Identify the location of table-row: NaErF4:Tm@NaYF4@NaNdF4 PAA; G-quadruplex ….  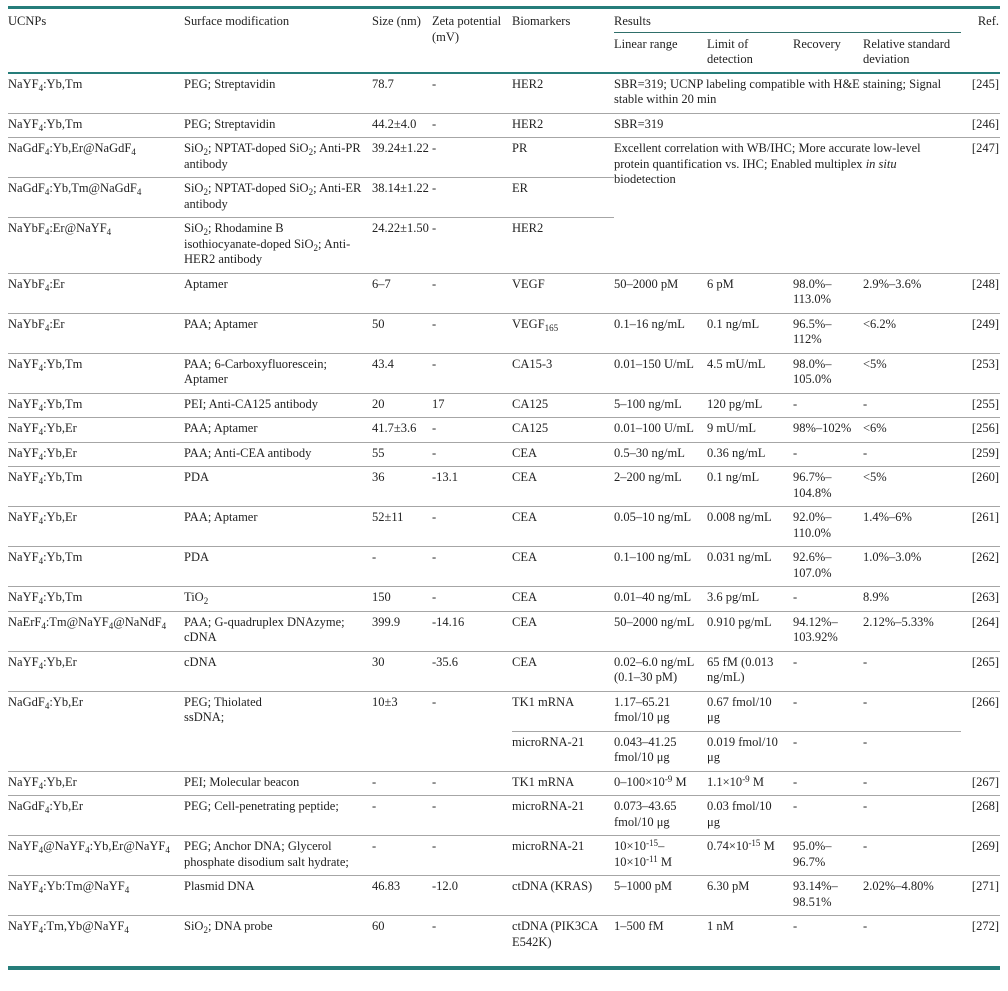
(504, 630).